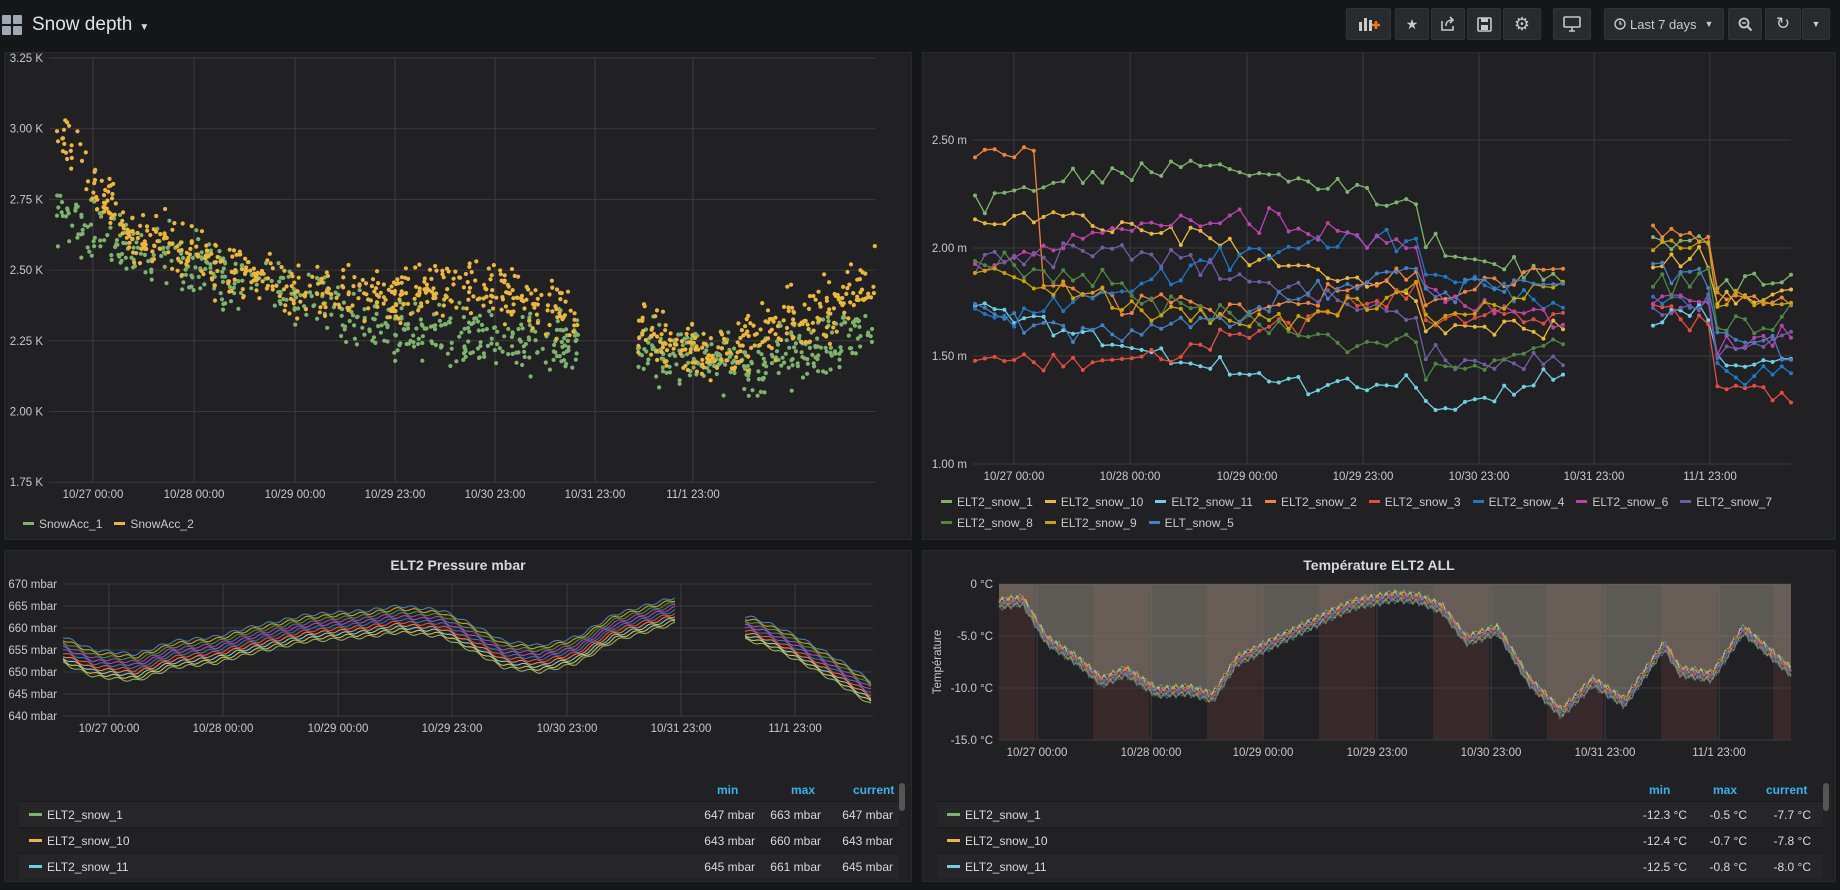  Describe the element at coordinates (1204, 501) in the screenshot. I see `legend-item: ELT2_snow_11` at that location.